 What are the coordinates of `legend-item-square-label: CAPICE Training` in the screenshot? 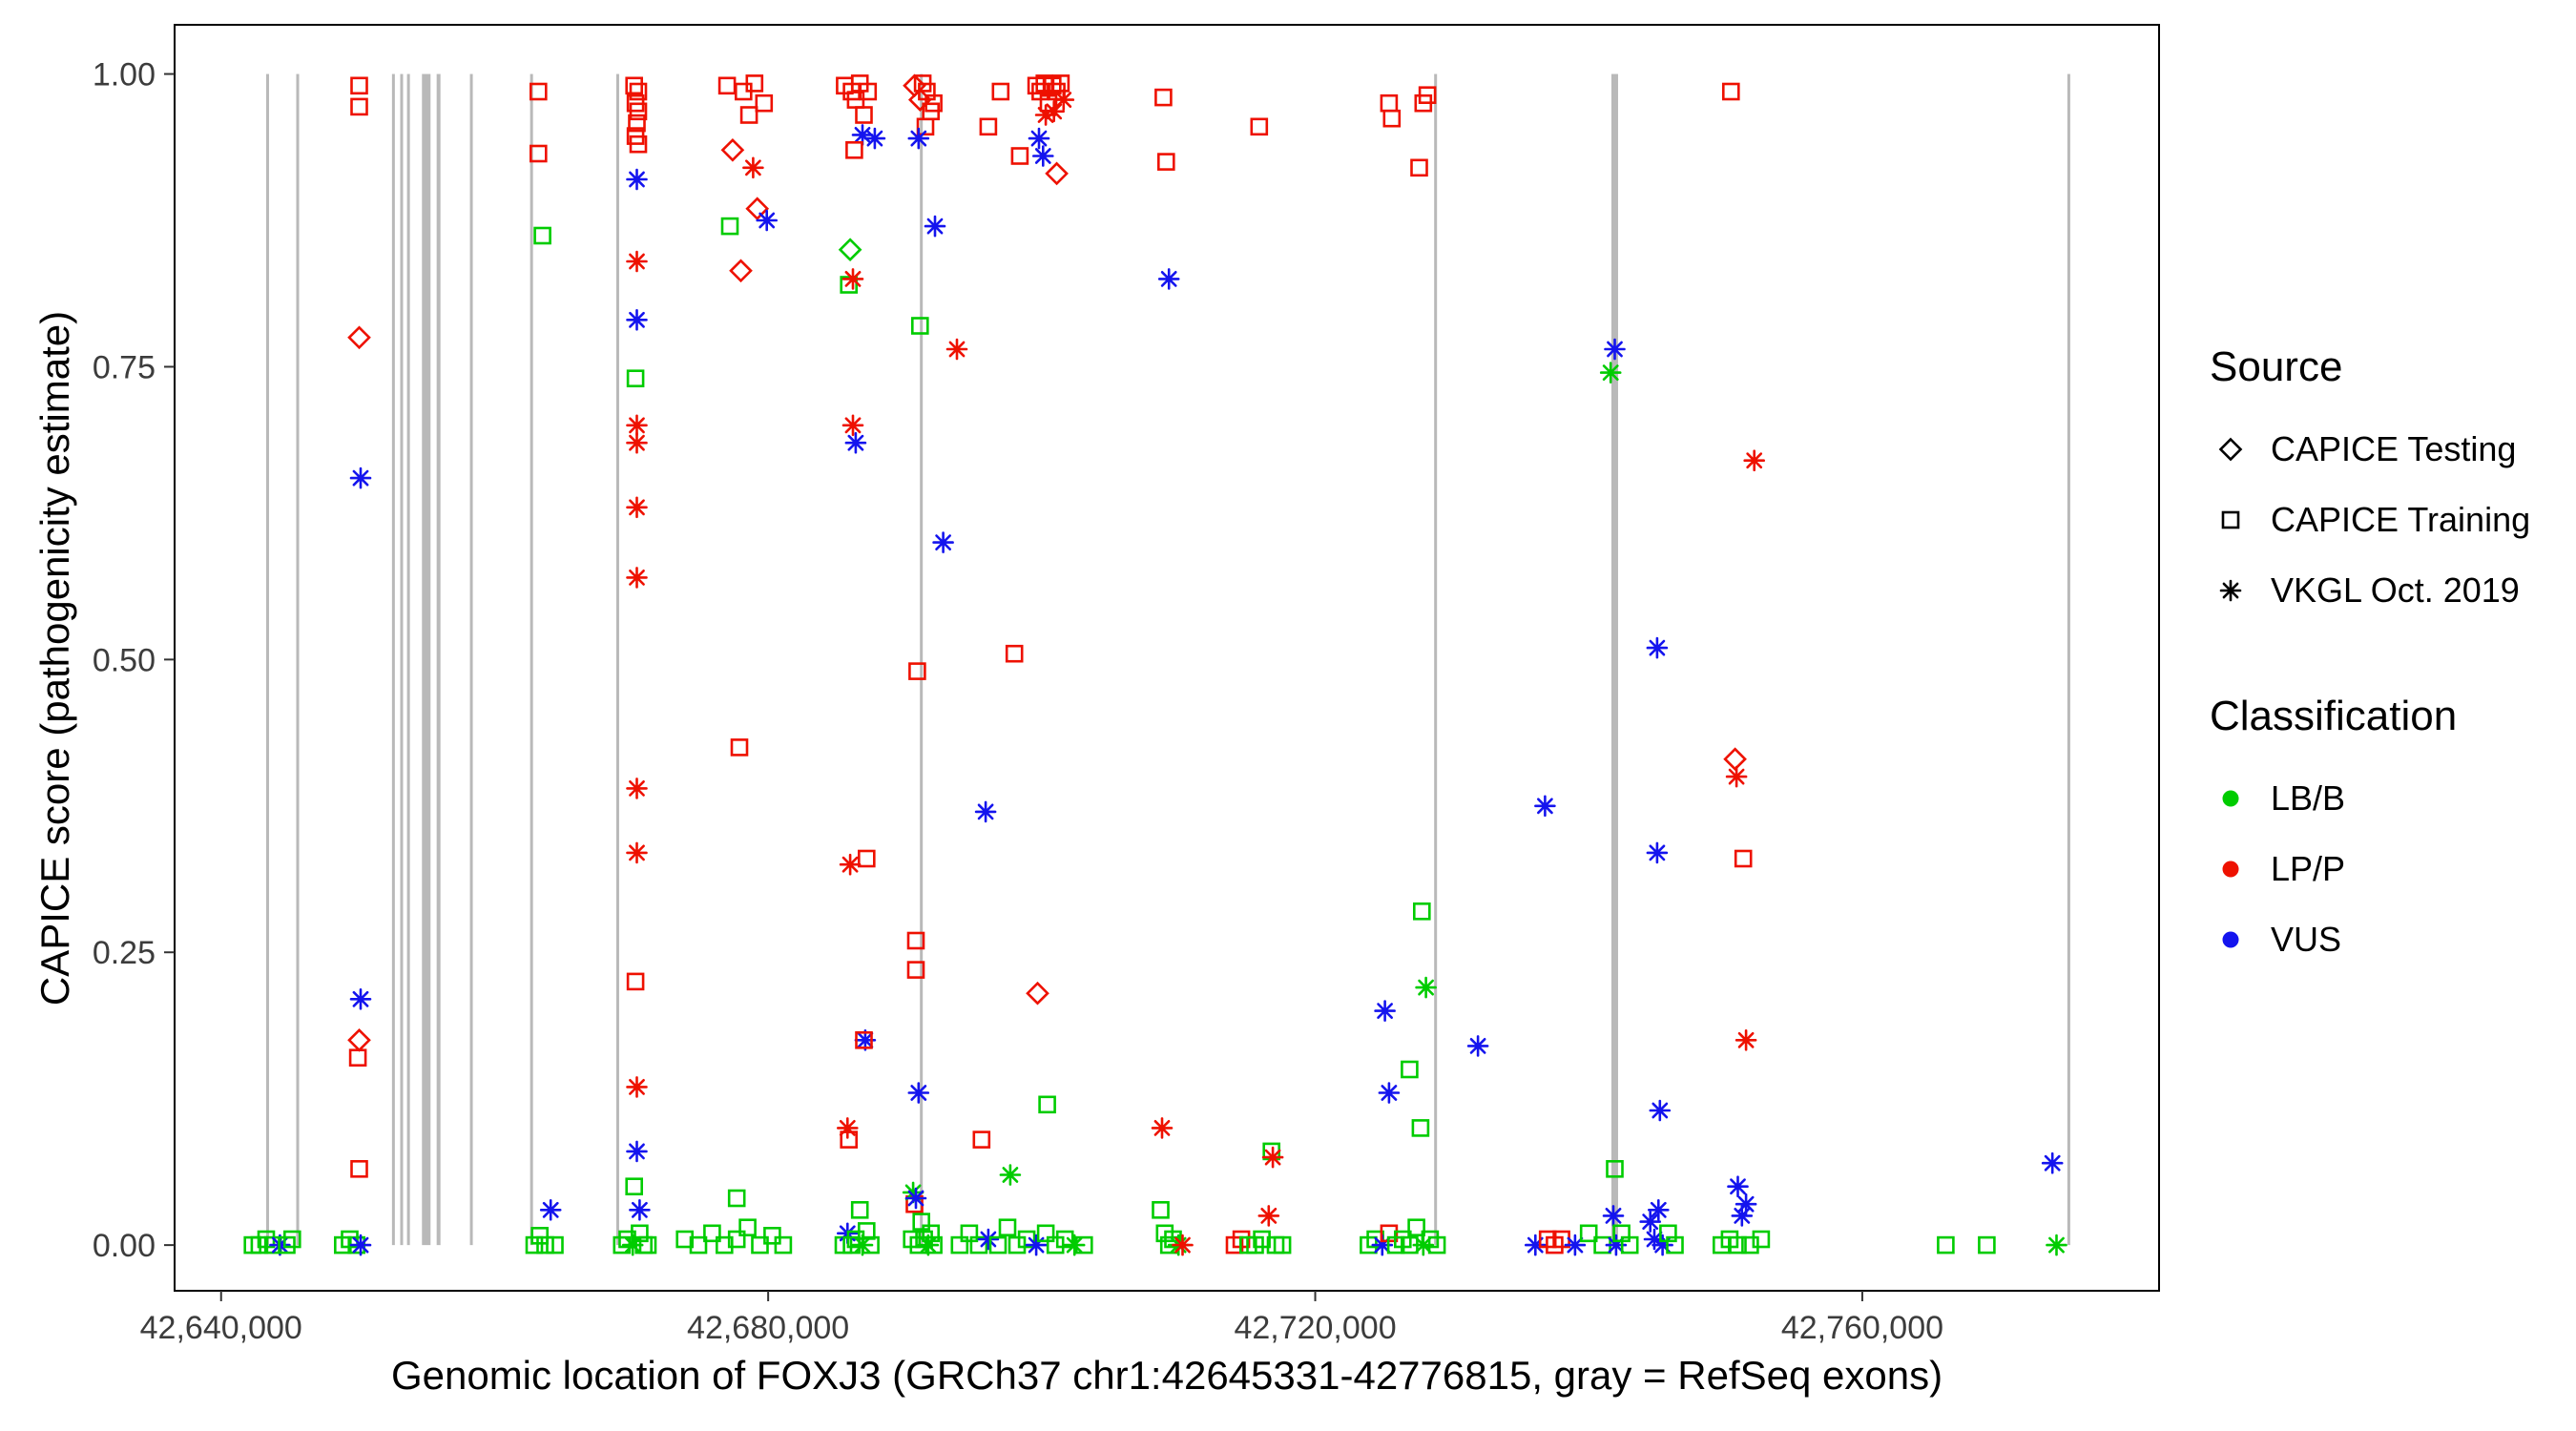 It's located at (2401, 519).